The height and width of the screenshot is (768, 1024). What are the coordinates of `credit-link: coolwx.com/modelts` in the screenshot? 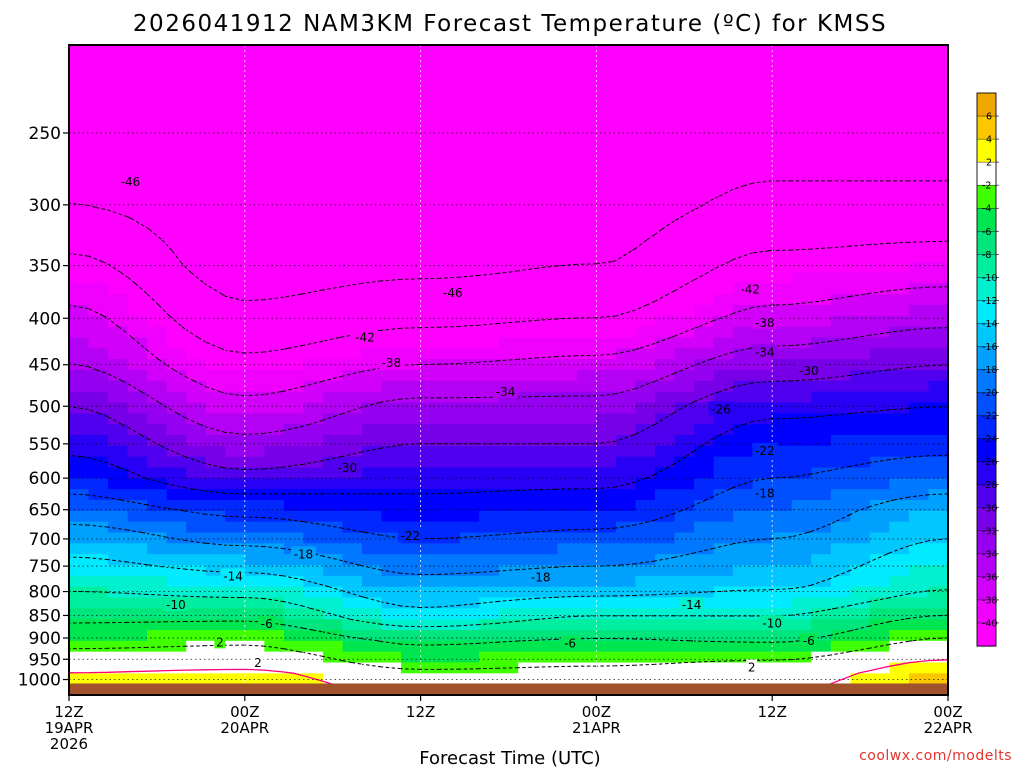 It's located at (935, 756).